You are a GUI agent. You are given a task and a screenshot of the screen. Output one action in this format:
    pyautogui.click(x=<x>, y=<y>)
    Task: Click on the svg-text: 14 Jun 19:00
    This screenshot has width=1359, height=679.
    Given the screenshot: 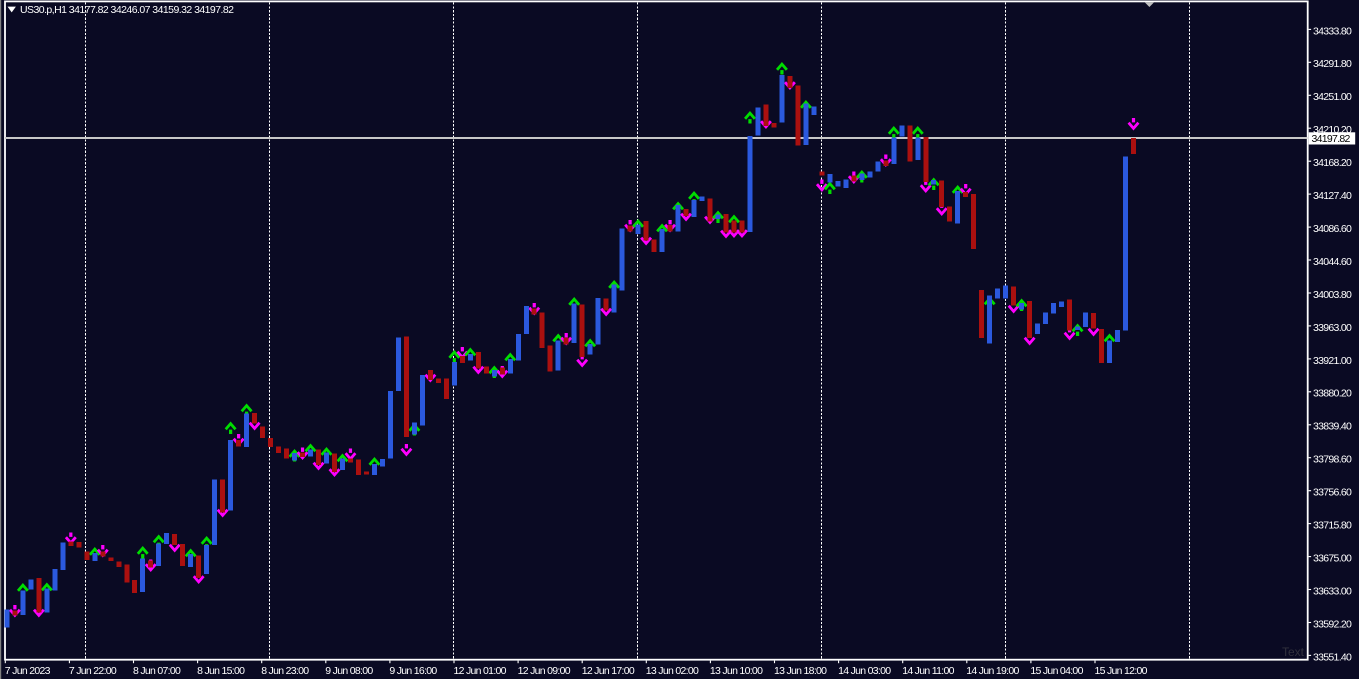 What is the action you would take?
    pyautogui.click(x=992, y=671)
    